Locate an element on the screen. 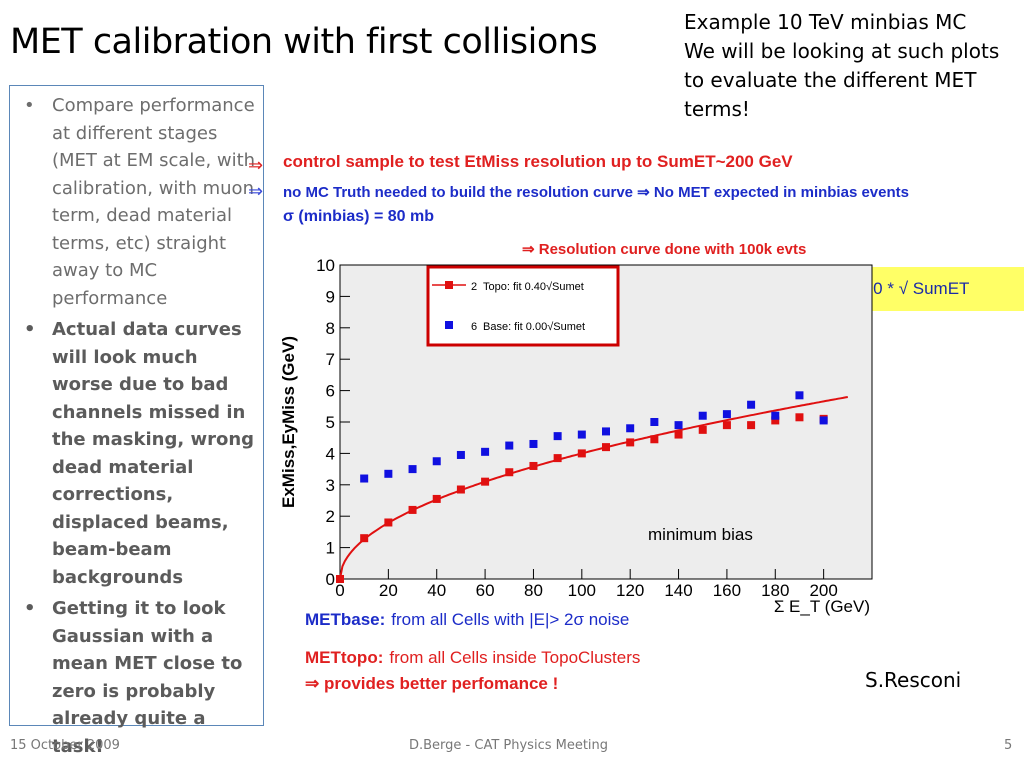 This screenshot has width=1024, height=768. footer-page-number: 5 is located at coordinates (1008, 745).